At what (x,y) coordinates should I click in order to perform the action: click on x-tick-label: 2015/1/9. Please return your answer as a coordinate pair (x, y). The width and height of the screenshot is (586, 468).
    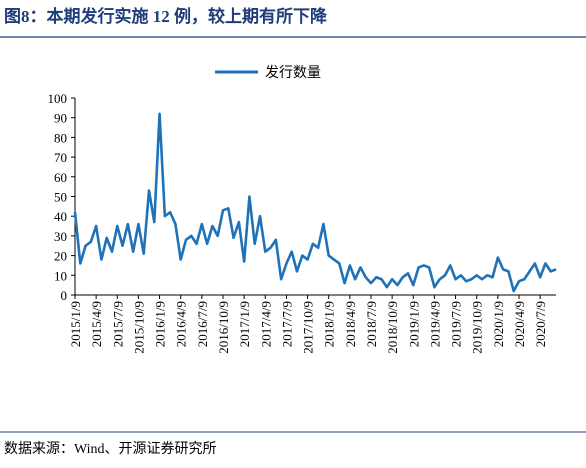
    Looking at the image, I should click on (75, 324).